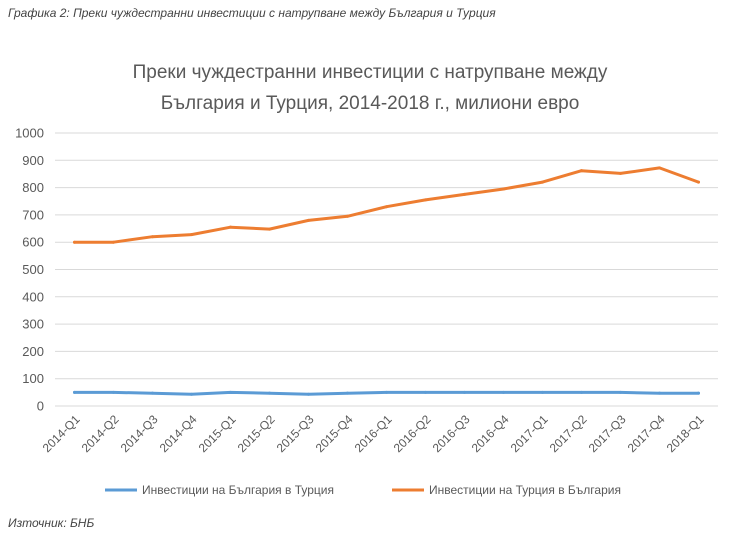 This screenshot has width=740, height=539. What do you see at coordinates (568, 433) in the screenshot?
I see `x-tick-label: 2017-Q2` at bounding box center [568, 433].